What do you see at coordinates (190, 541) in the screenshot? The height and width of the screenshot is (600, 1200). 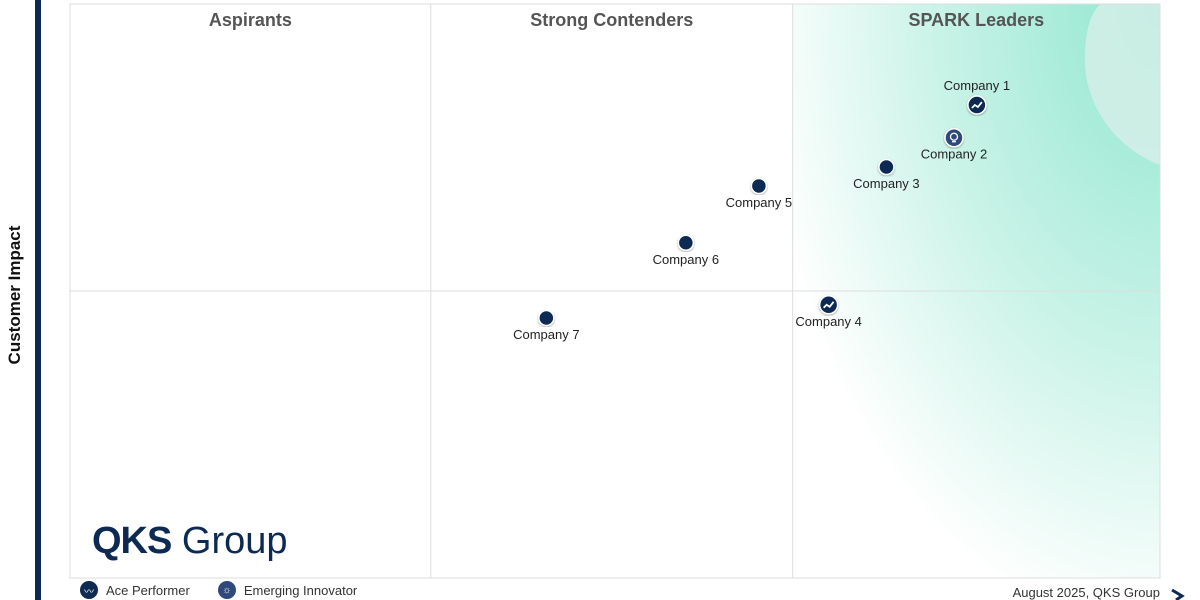 I see `qks-group-logo: QKS Group` at bounding box center [190, 541].